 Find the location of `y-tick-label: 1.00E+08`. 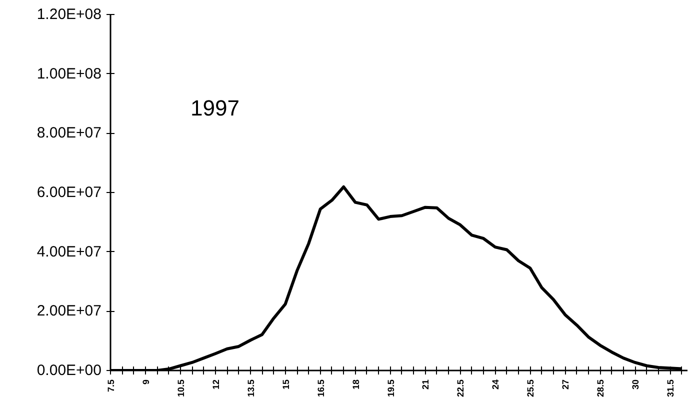

y-tick-label: 1.00E+08 is located at coordinates (69, 73).